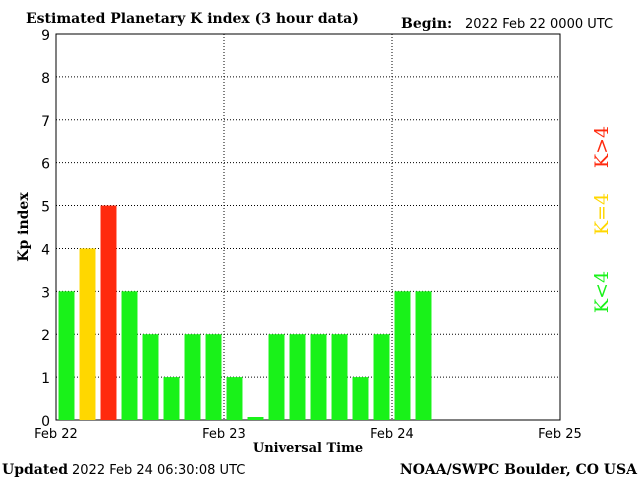 The height and width of the screenshot is (480, 640). I want to click on x-tick-label: Feb 25, so click(560, 434).